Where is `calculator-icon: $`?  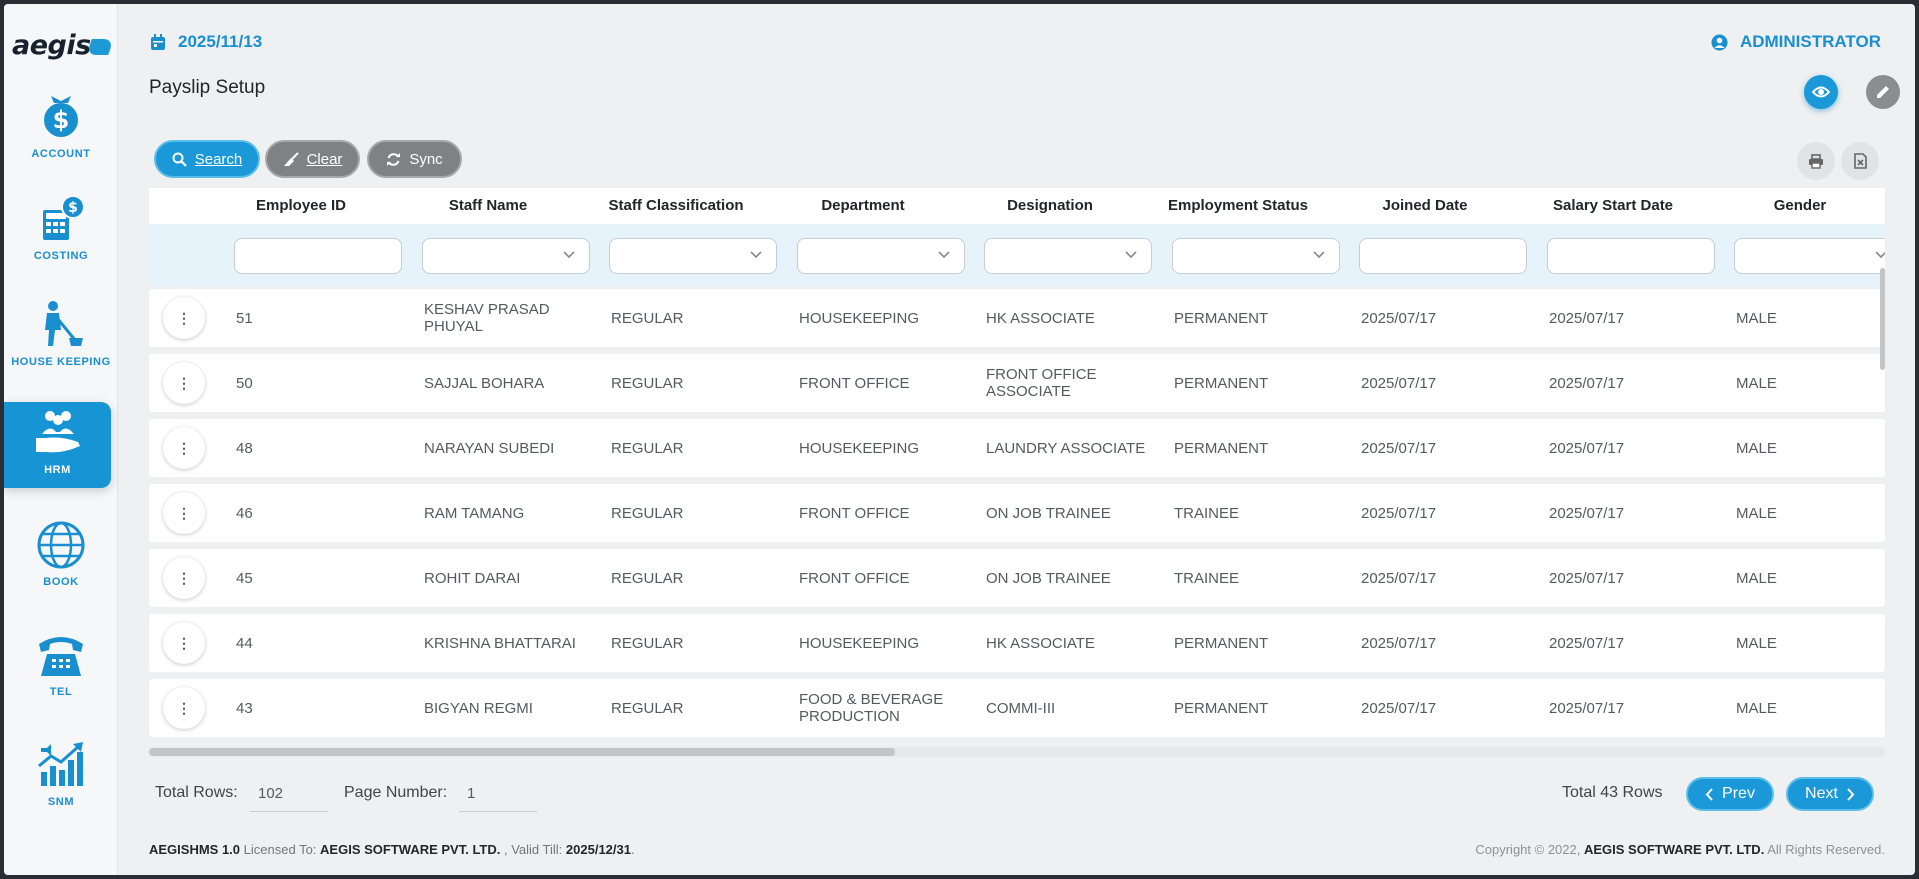
calculator-icon: $ is located at coordinates (64, 217).